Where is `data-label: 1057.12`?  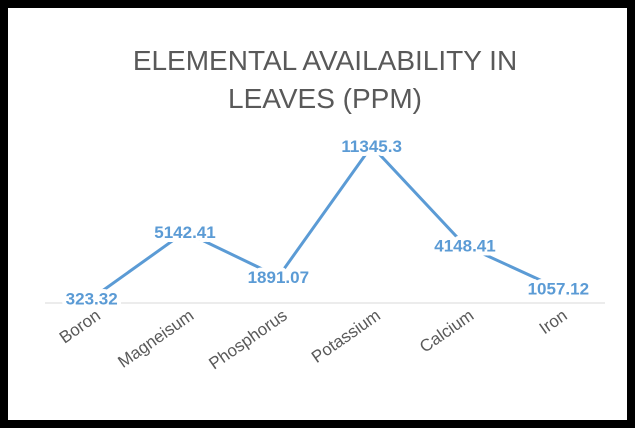 data-label: 1057.12 is located at coordinates (558, 288).